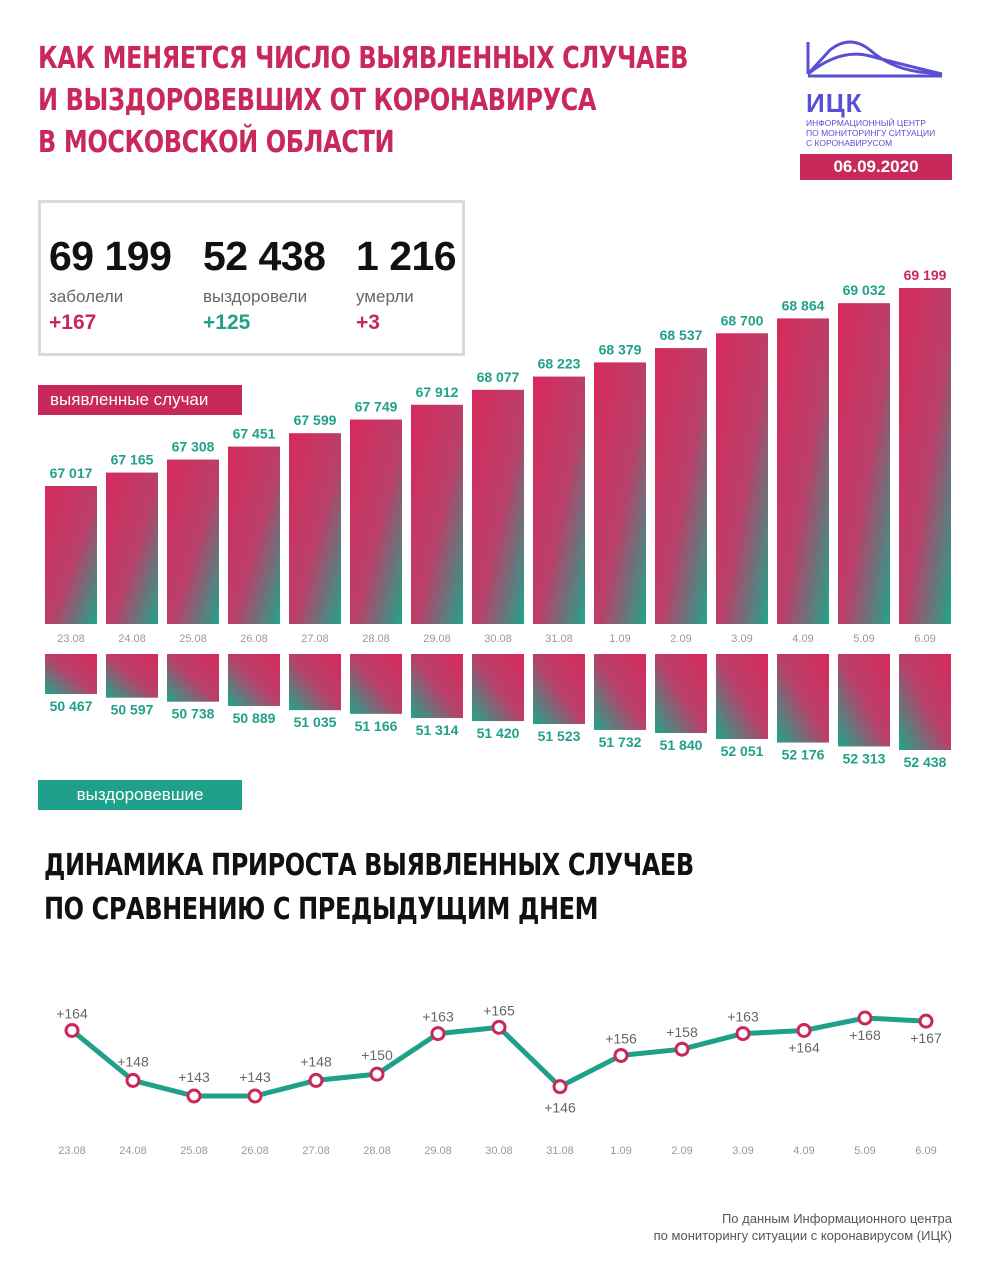 Image resolution: width=992 pixels, height=1280 pixels. What do you see at coordinates (377, 1055) in the screenshot?
I see `growth-point-label: +150` at bounding box center [377, 1055].